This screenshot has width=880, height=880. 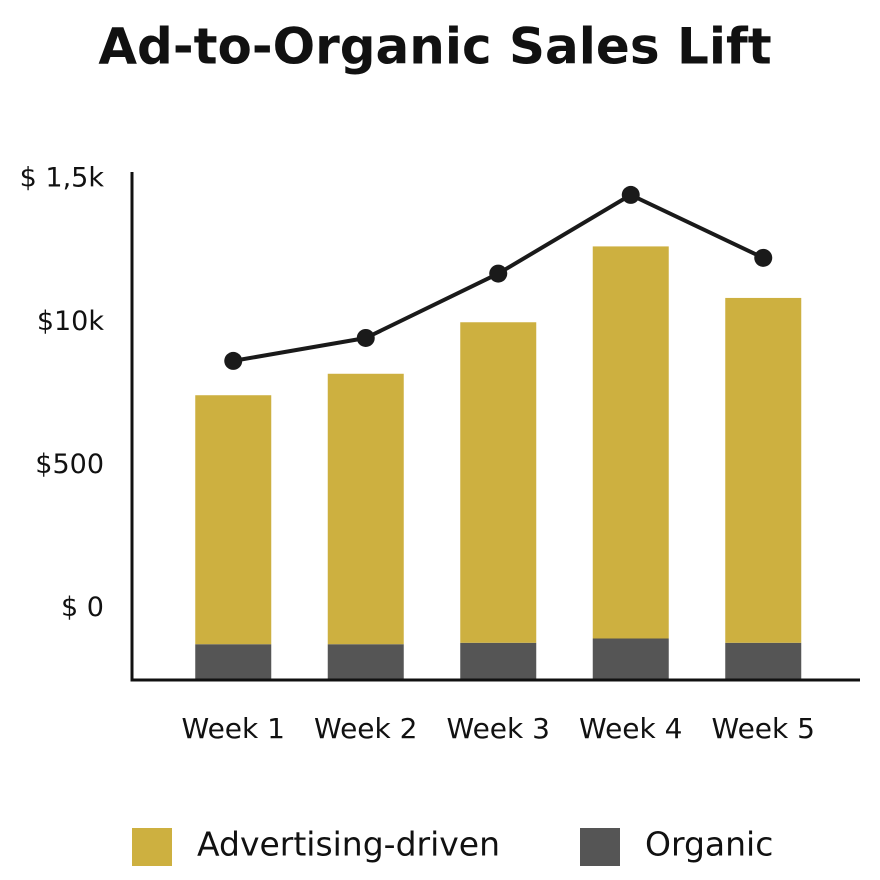 I want to click on legend-label: Organic, so click(x=709, y=844).